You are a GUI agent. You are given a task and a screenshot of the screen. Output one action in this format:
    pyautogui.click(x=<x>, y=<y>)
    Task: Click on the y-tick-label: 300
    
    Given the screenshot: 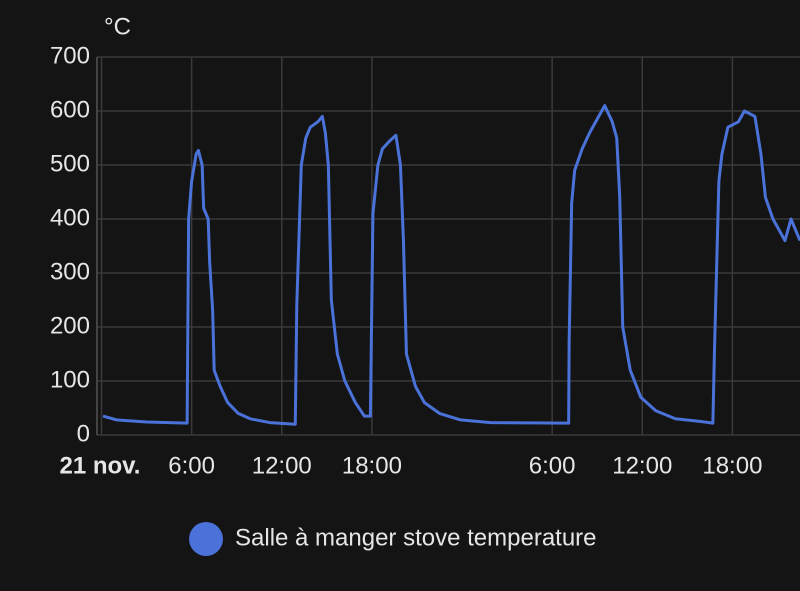 What is the action you would take?
    pyautogui.click(x=70, y=271)
    